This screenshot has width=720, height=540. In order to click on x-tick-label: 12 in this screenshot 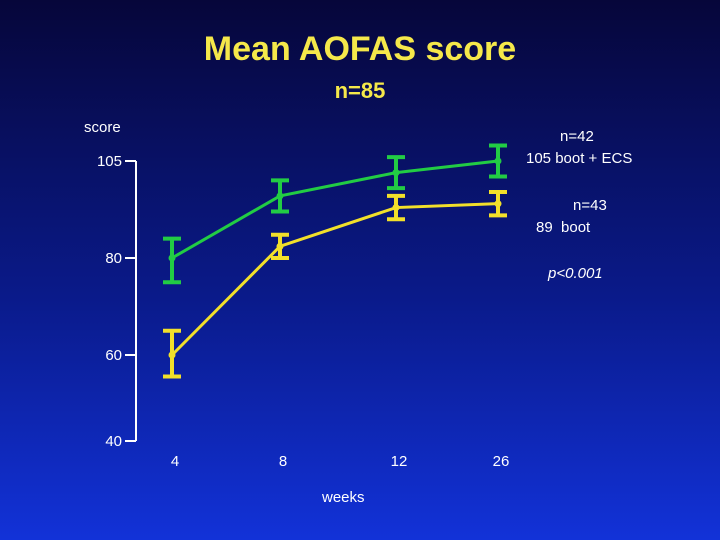, I will do `click(399, 461)`.